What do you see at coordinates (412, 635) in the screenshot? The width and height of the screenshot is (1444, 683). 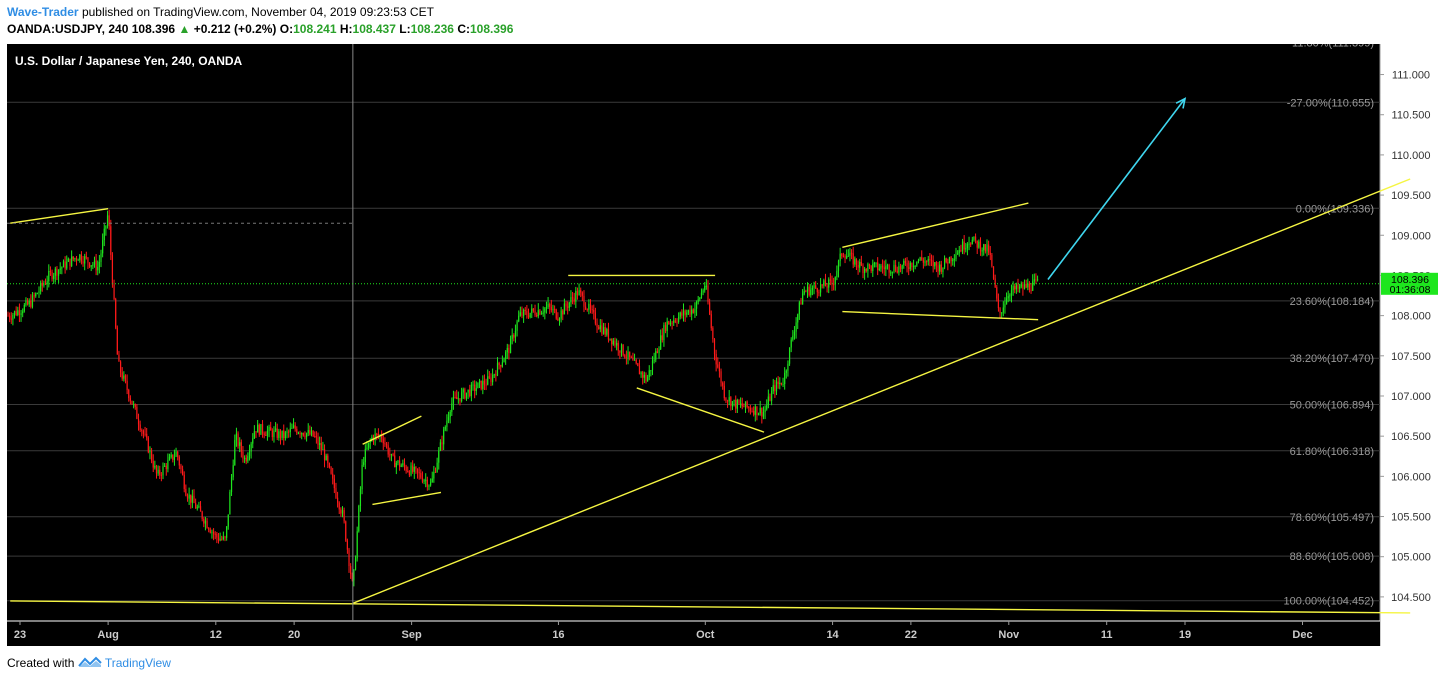 I see `time-tick-label: Sep` at bounding box center [412, 635].